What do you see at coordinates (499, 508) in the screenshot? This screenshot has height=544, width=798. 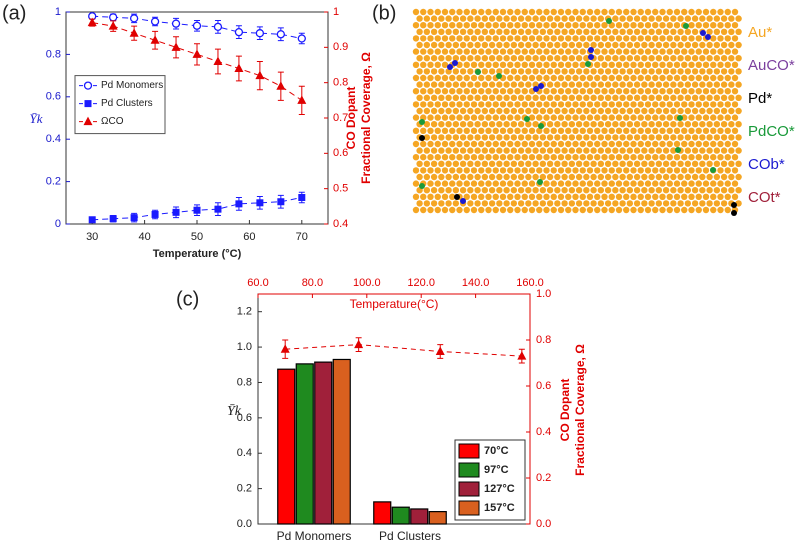 I see `legend-label: 157°C` at bounding box center [499, 508].